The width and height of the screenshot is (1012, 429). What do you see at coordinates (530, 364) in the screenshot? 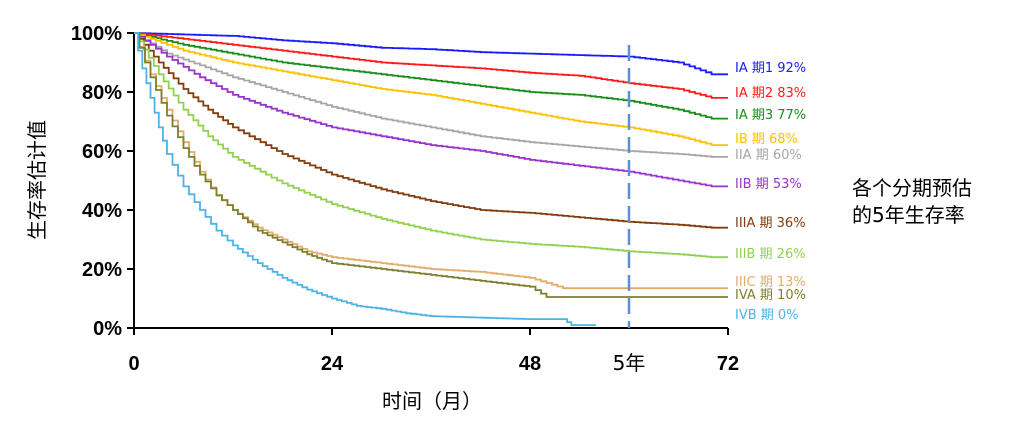
I see `x-tick-label: 48` at bounding box center [530, 364].